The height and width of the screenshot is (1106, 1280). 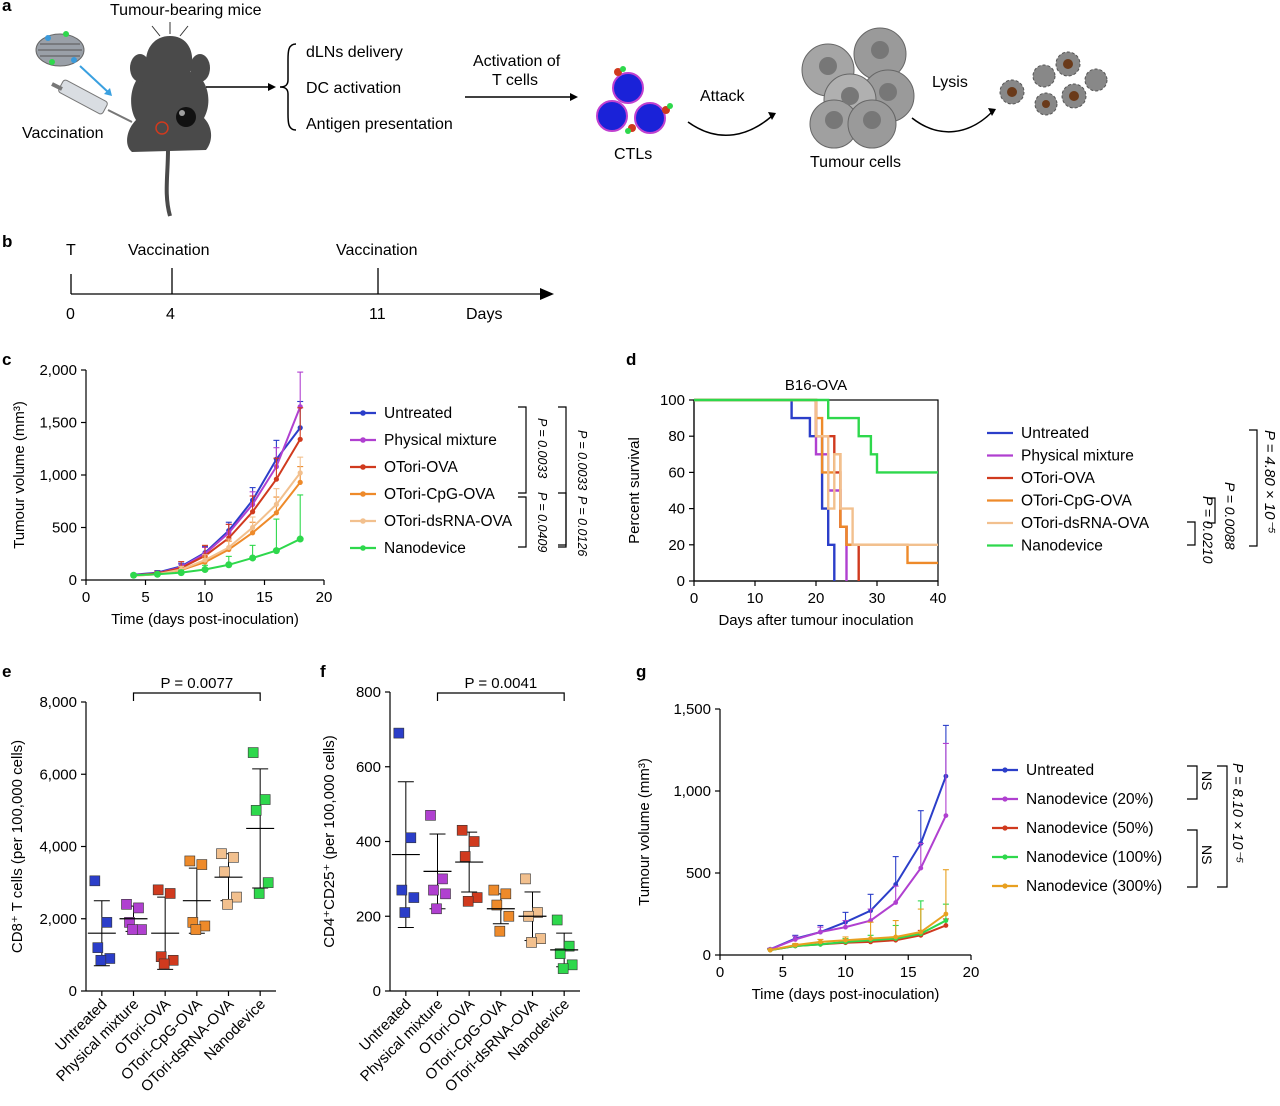 What do you see at coordinates (377, 314) in the screenshot?
I see `timeline-tick-11: 11` at bounding box center [377, 314].